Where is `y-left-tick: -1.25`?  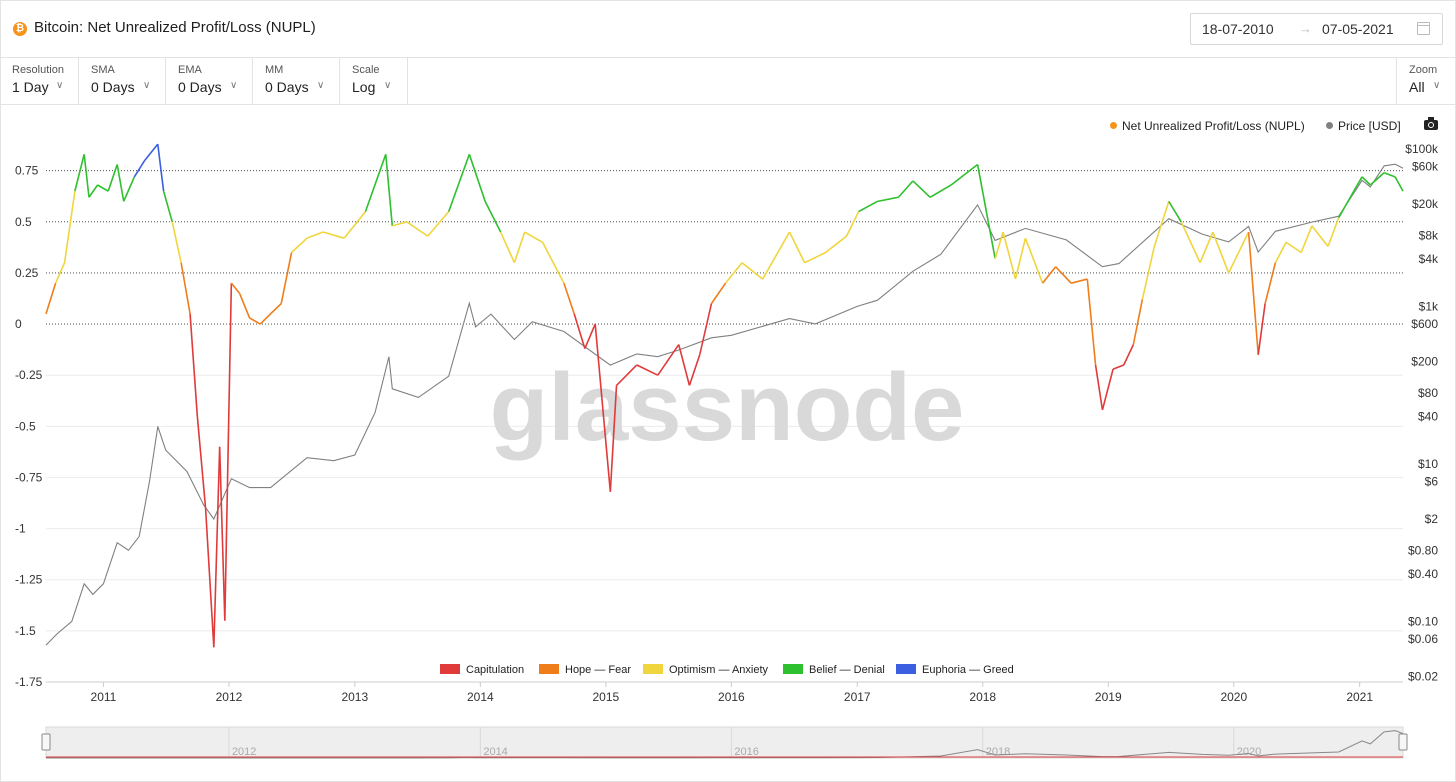 y-left-tick: -1.25 is located at coordinates (29, 580).